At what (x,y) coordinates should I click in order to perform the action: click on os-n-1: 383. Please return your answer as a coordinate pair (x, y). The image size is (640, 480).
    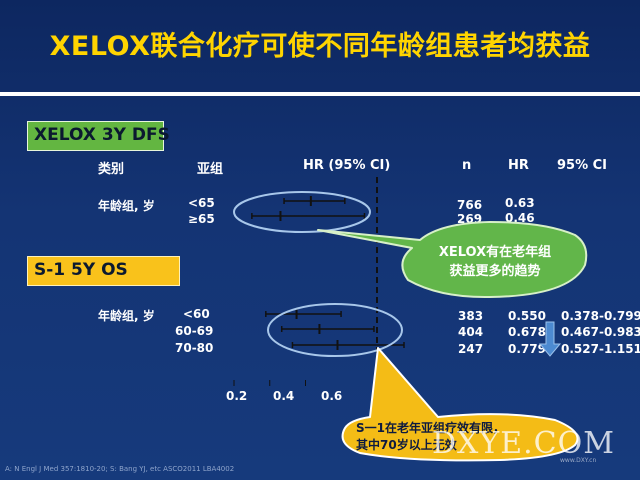
    Looking at the image, I should click on (471, 316).